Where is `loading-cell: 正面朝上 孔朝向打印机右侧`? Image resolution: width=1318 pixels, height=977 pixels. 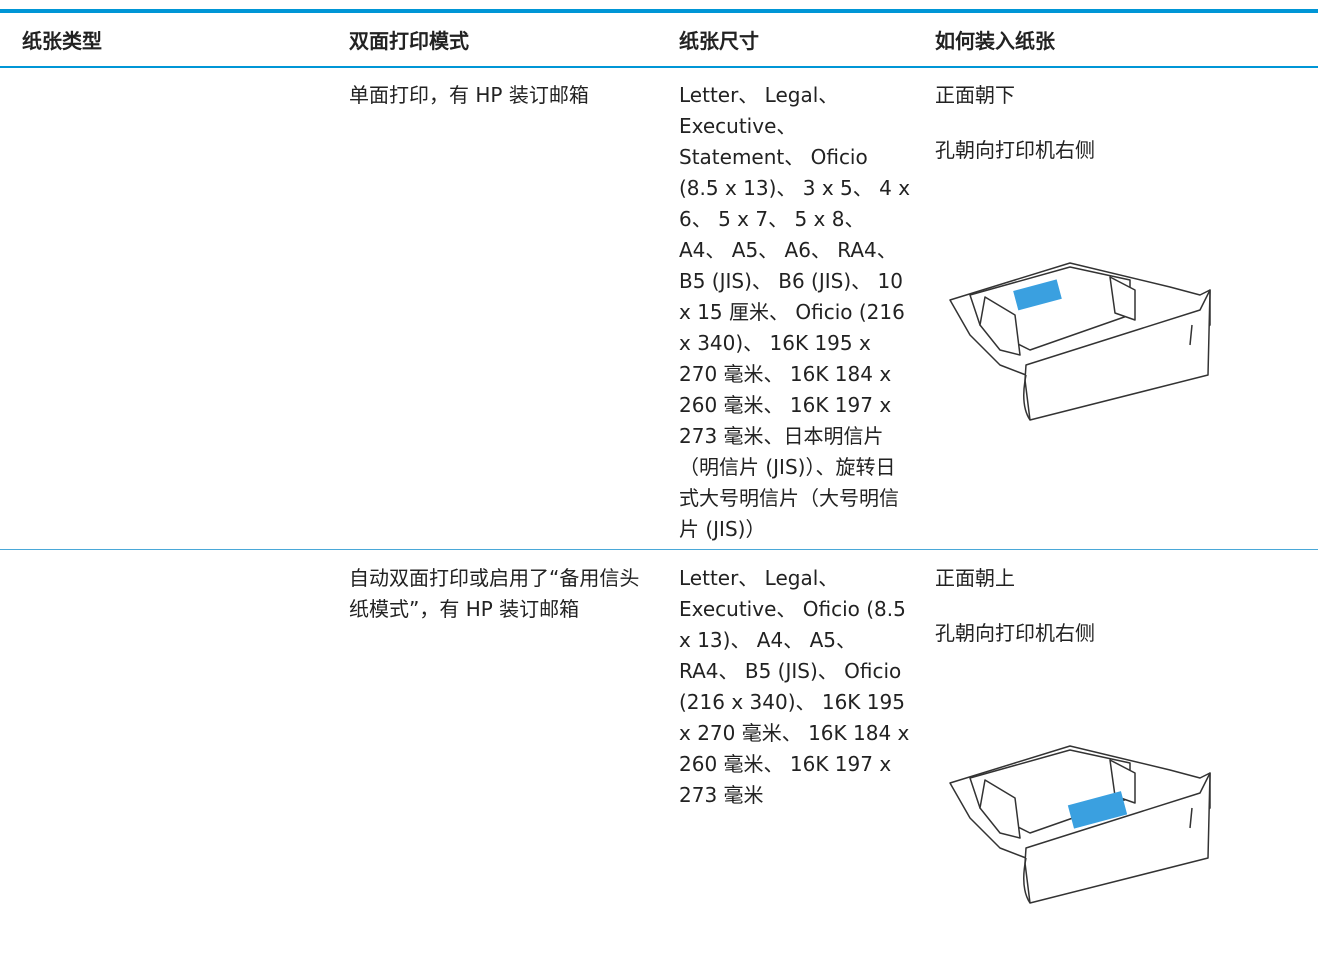 loading-cell: 正面朝上 孔朝向打印机右侧 is located at coordinates (1115, 618).